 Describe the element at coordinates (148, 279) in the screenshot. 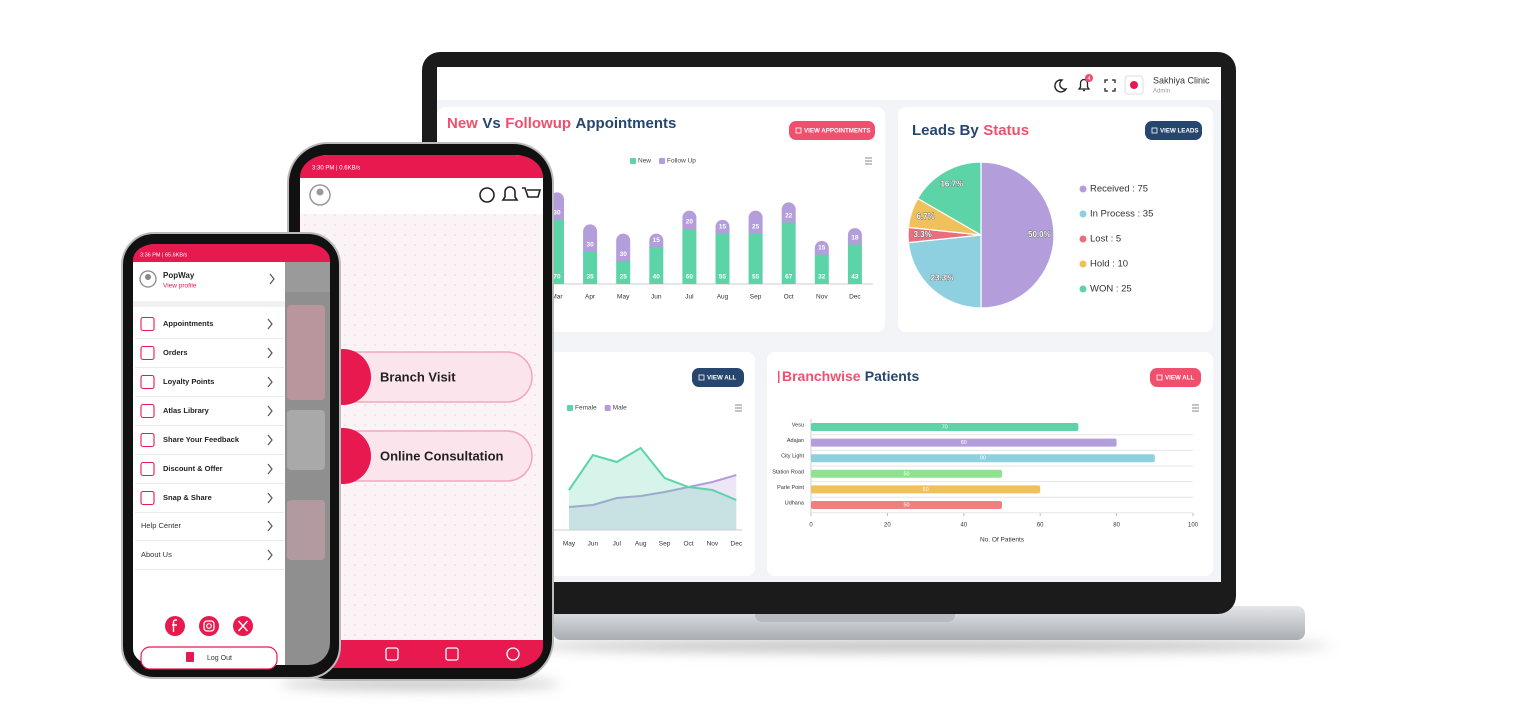

I see `profile-avatar` at that location.